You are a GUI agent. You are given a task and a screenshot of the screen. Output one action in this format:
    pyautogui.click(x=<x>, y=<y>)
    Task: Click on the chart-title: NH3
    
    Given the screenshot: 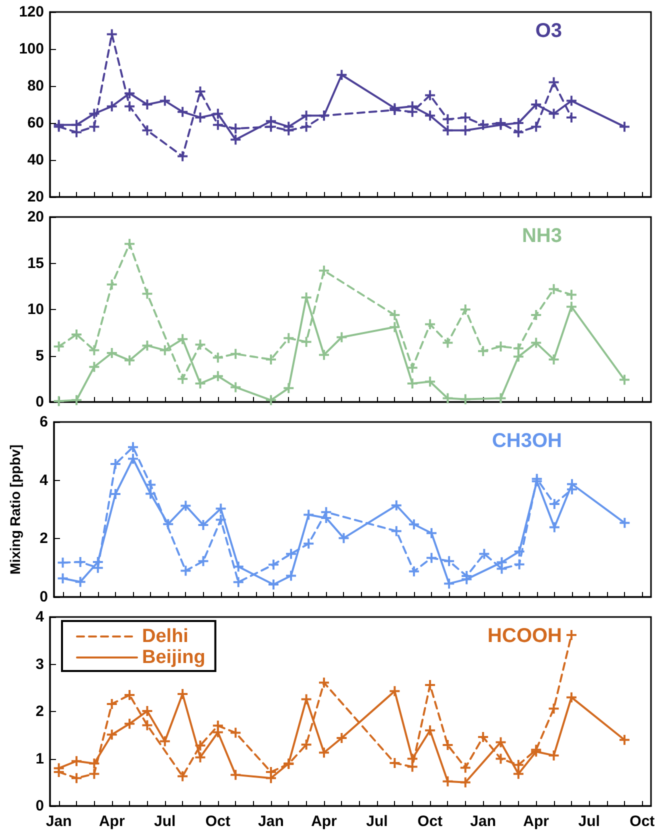 What is the action you would take?
    pyautogui.click(x=542, y=236)
    